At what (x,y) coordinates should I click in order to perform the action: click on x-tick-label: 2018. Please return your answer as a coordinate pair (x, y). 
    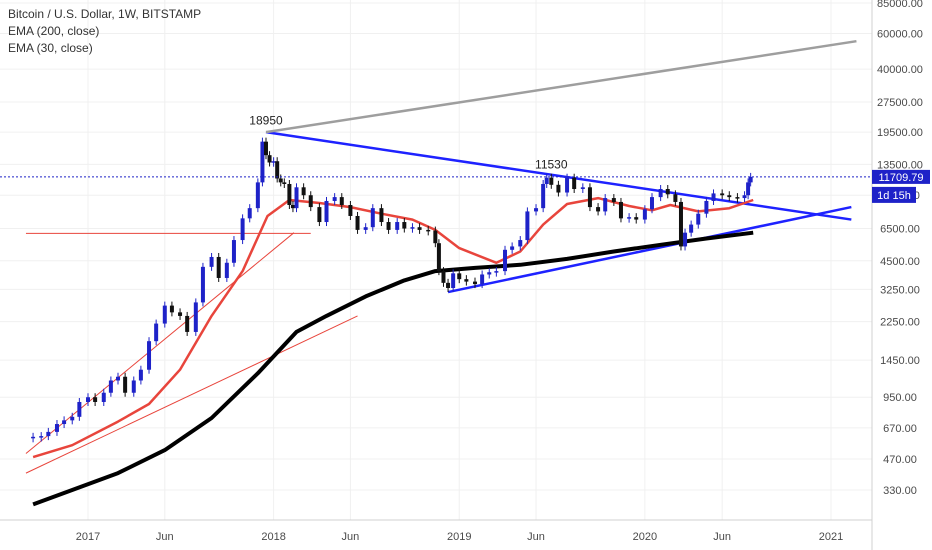
    Looking at the image, I should click on (273, 537).